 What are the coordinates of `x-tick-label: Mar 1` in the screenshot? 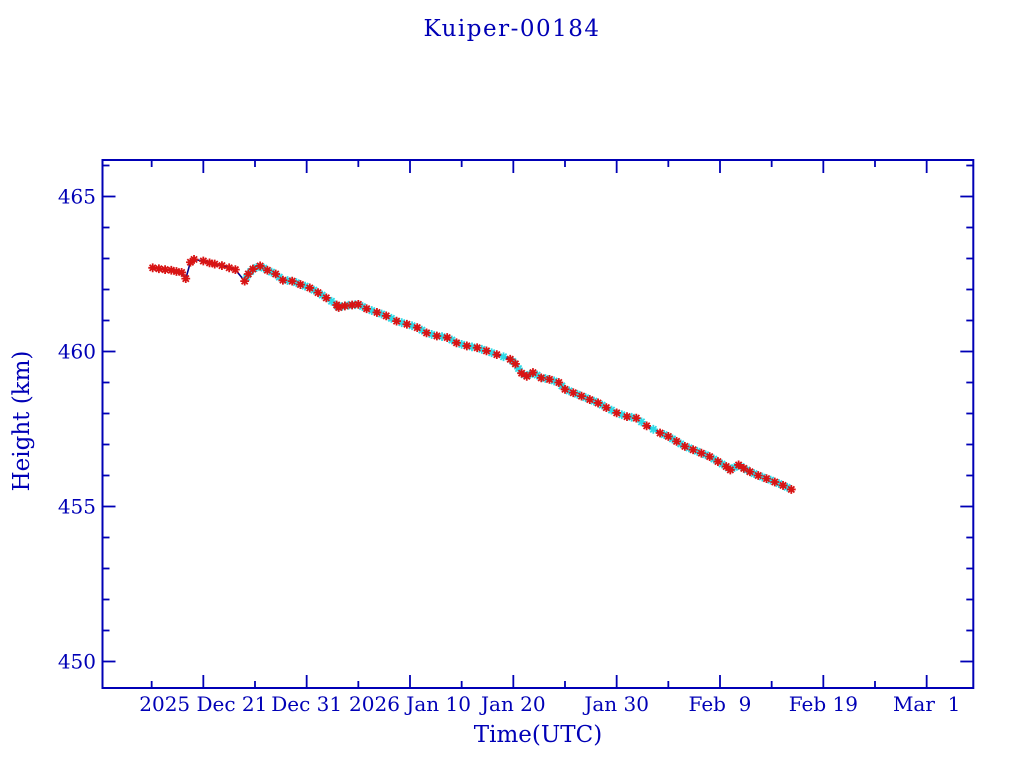 It's located at (926, 704).